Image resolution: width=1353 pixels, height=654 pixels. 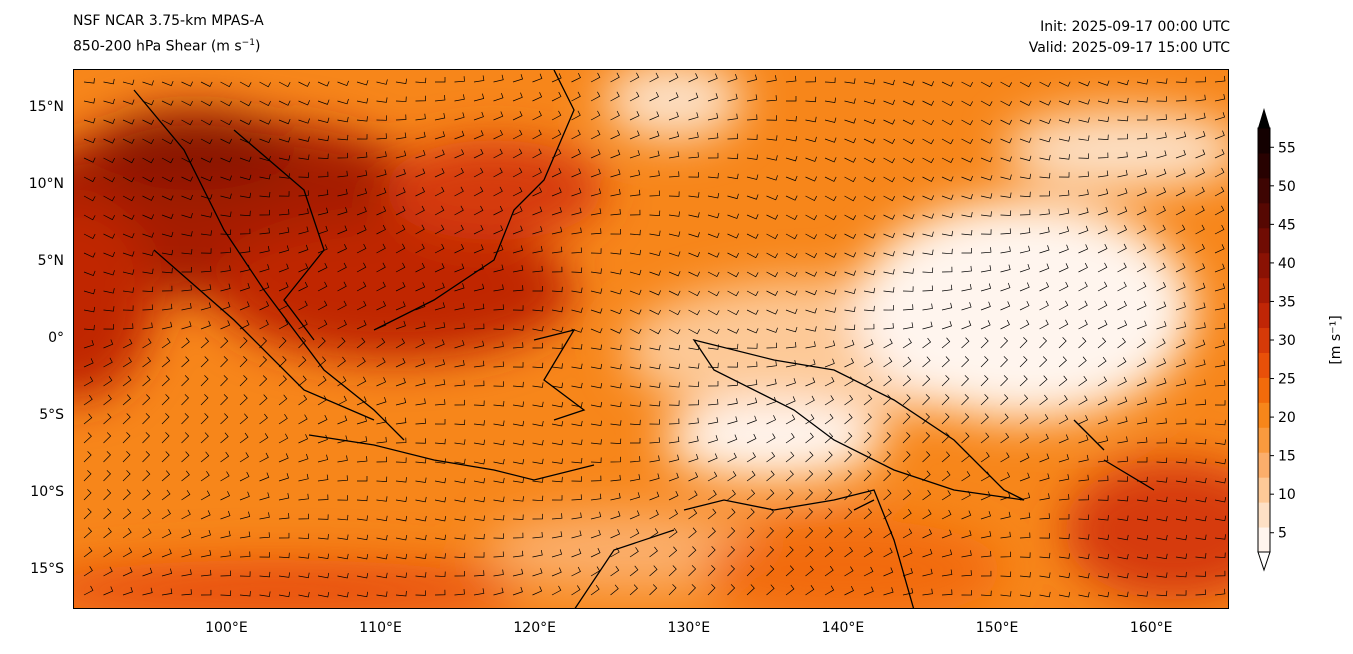 I want to click on colorbar-tick-label: 15, so click(x=1287, y=457).